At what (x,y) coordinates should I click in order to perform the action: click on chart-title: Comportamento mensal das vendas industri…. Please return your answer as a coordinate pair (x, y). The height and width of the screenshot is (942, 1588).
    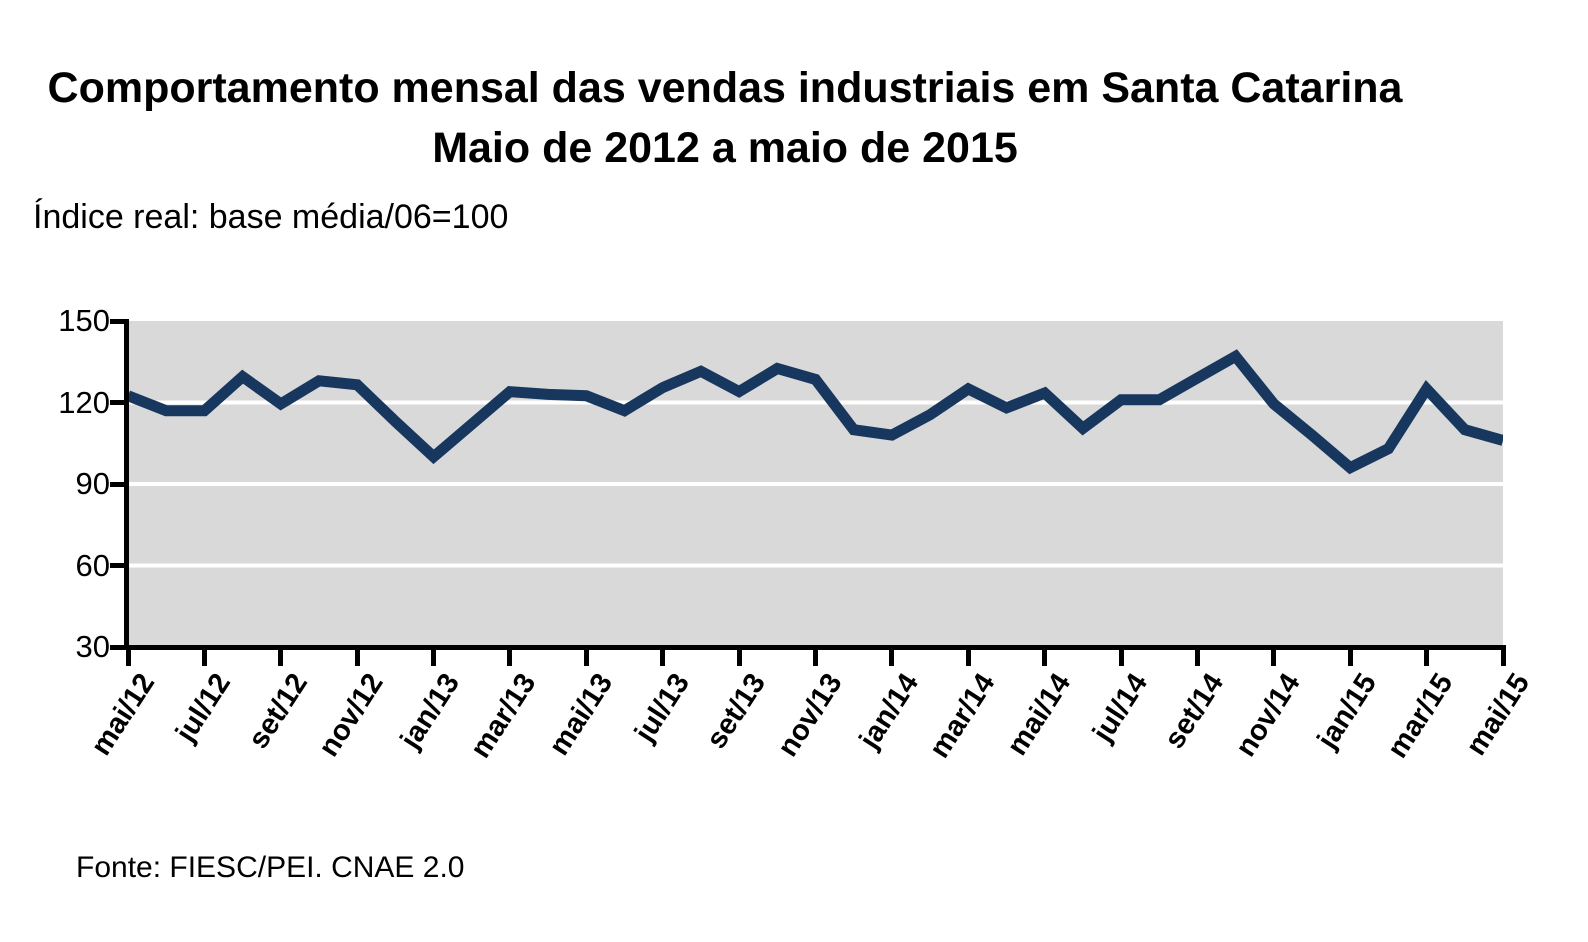
    Looking at the image, I should click on (725, 118).